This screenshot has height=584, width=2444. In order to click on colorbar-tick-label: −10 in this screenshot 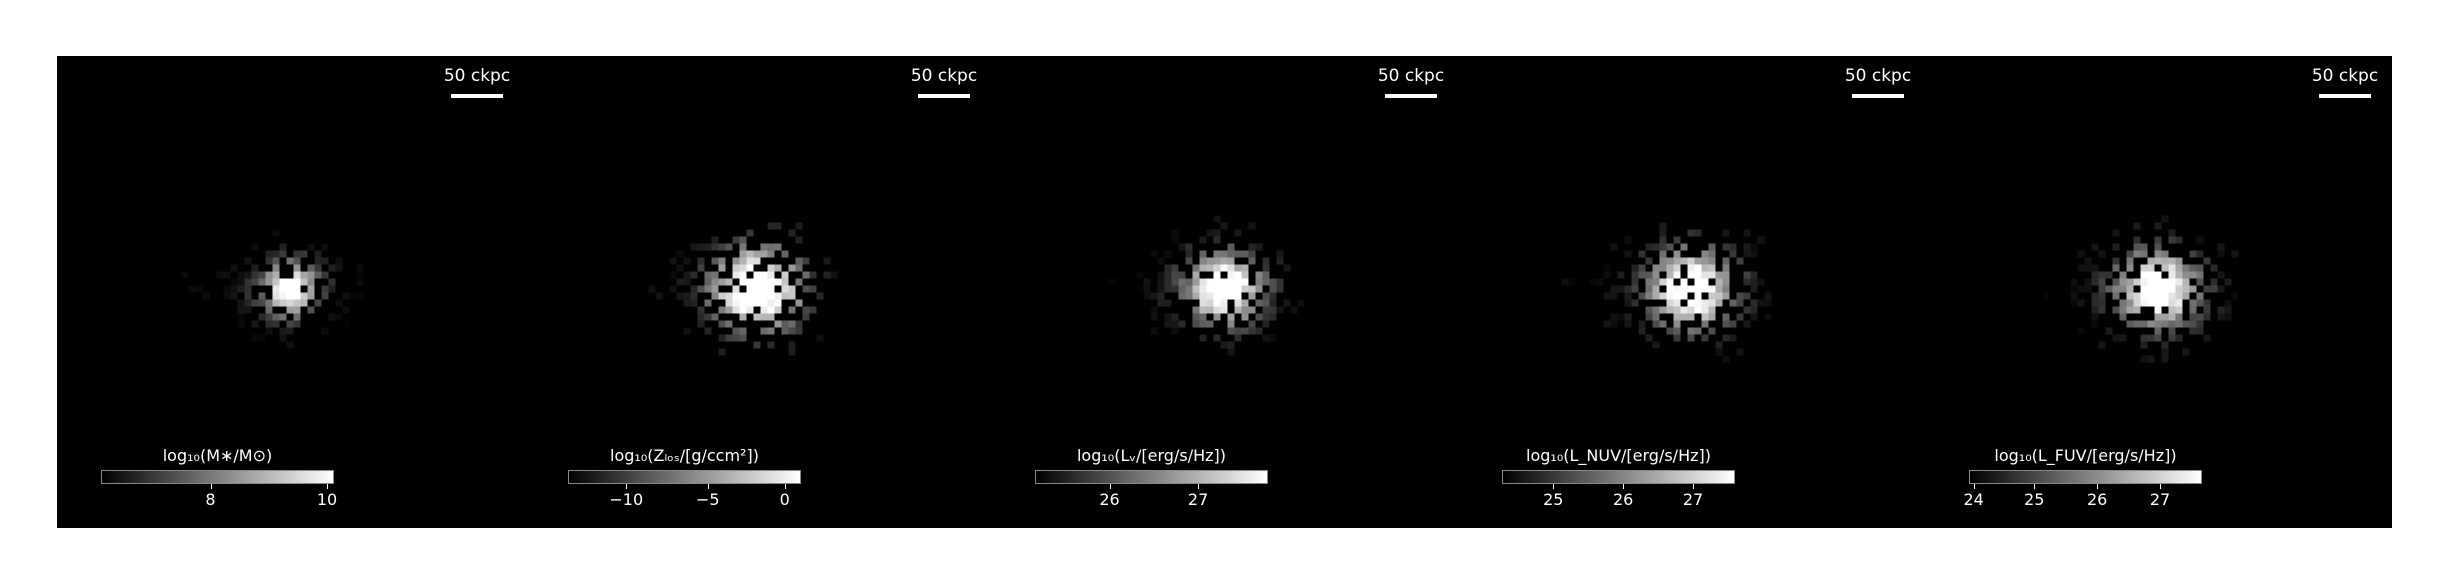, I will do `click(626, 499)`.